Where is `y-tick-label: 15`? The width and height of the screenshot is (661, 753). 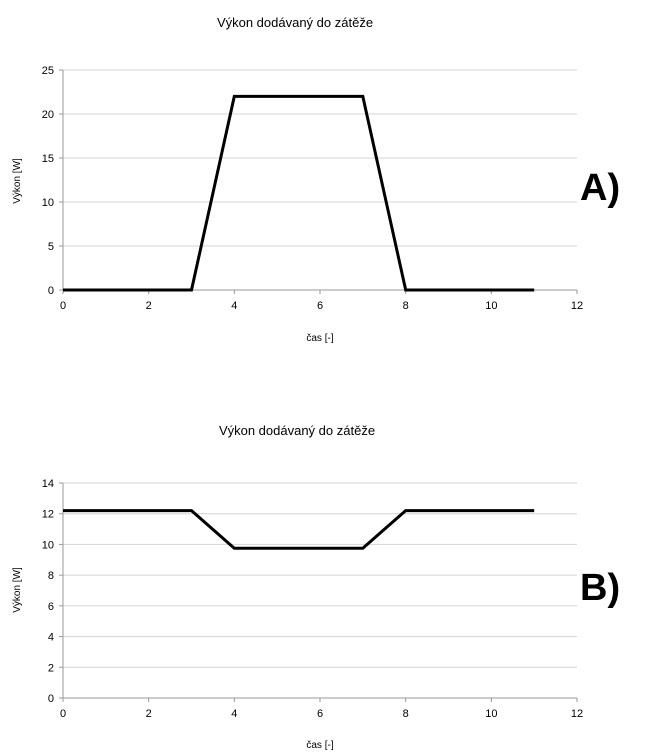
y-tick-label: 15 is located at coordinates (48, 159).